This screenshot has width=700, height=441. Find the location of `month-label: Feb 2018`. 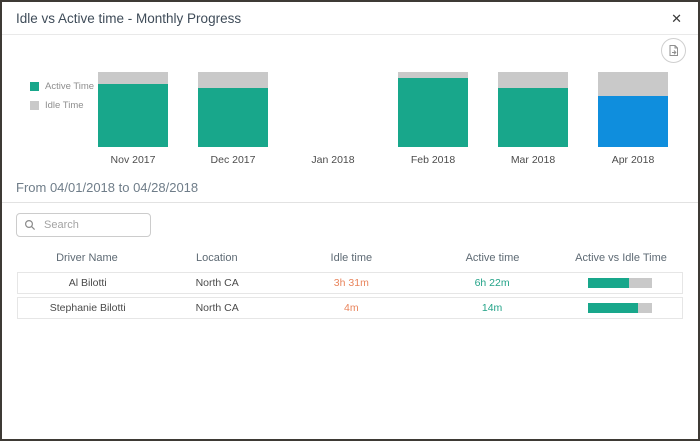

month-label: Feb 2018 is located at coordinates (433, 160).